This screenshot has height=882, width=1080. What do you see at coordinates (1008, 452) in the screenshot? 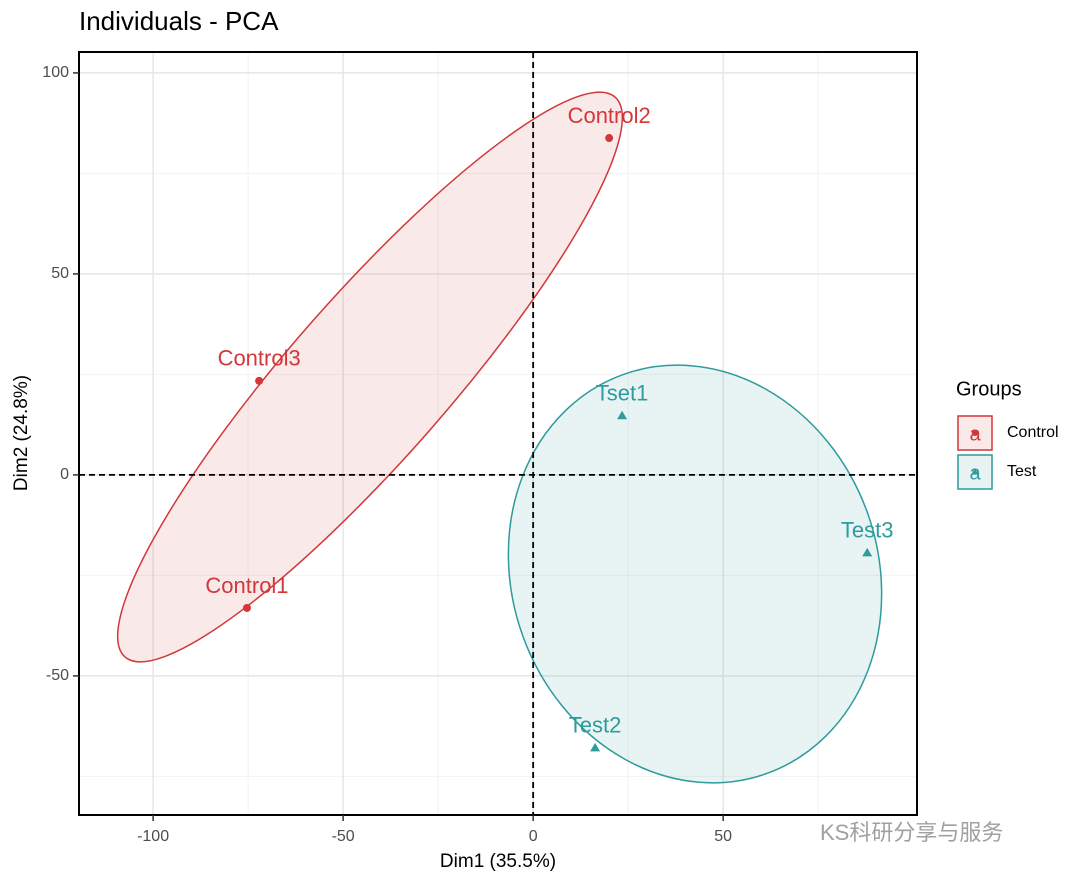
I see `legend: aControlaTest` at bounding box center [1008, 452].